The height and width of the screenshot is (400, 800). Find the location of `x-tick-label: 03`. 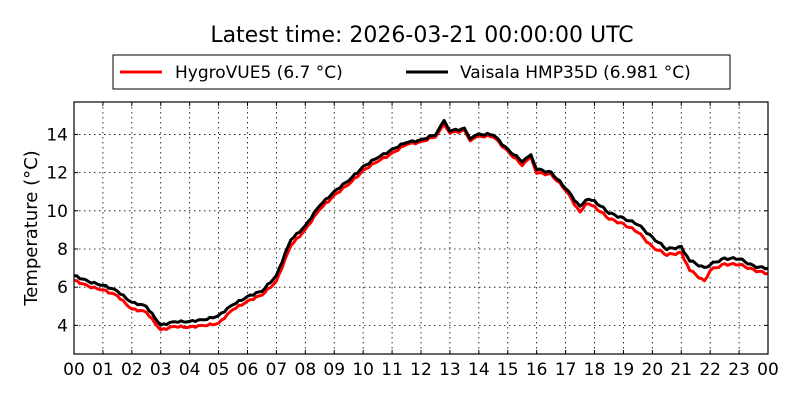

x-tick-label: 03 is located at coordinates (161, 370).